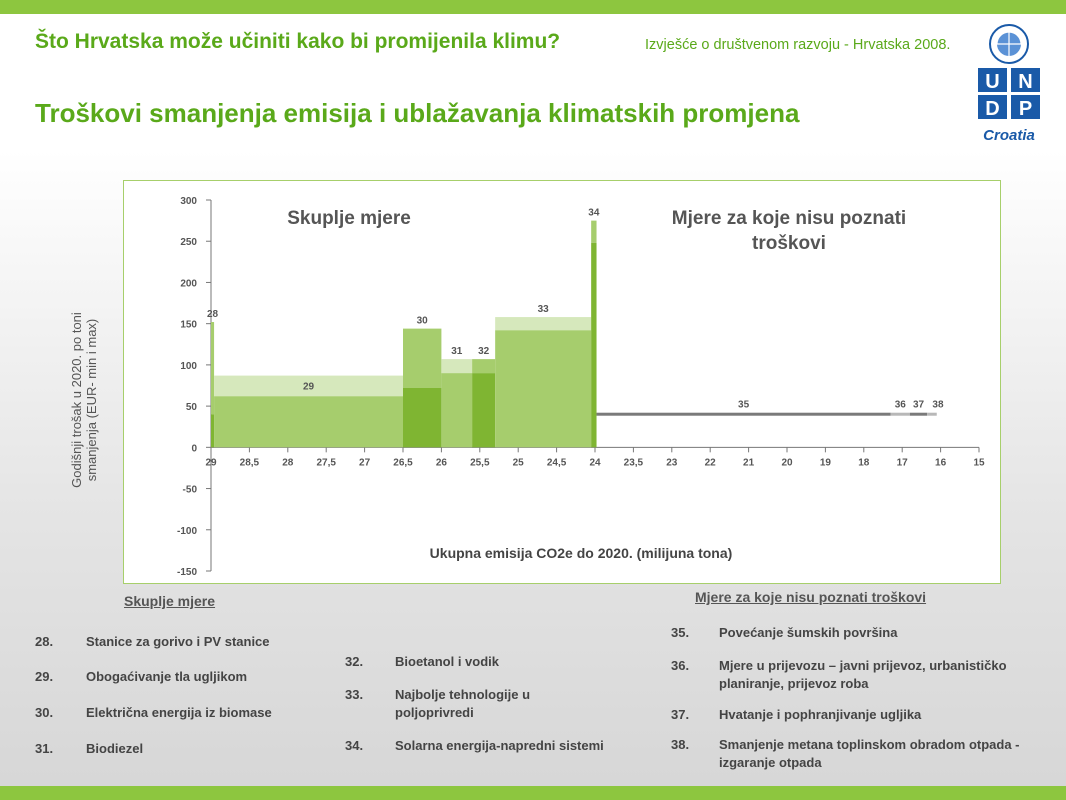  I want to click on bar-29-base, so click(308, 422).